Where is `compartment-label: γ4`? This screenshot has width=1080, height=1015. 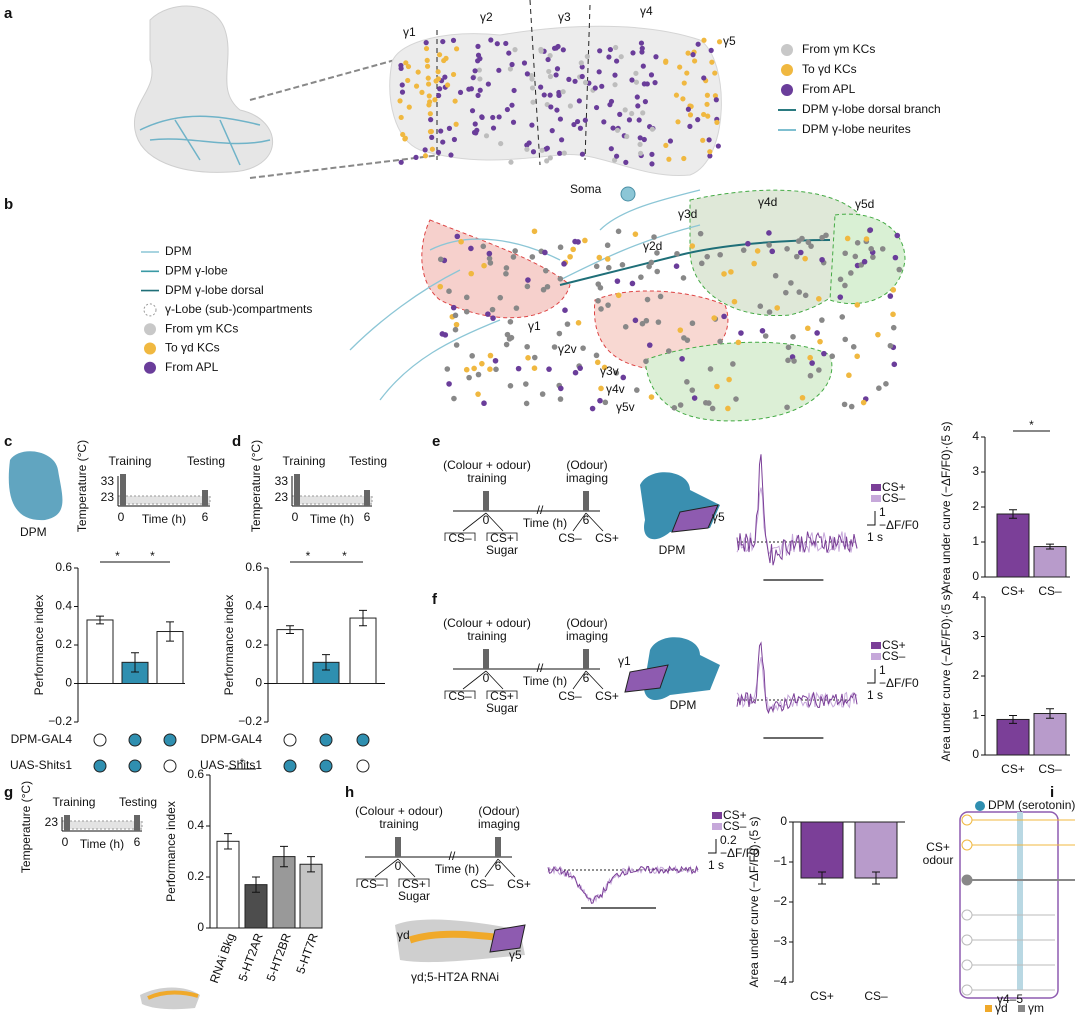 compartment-label: γ4 is located at coordinates (646, 11).